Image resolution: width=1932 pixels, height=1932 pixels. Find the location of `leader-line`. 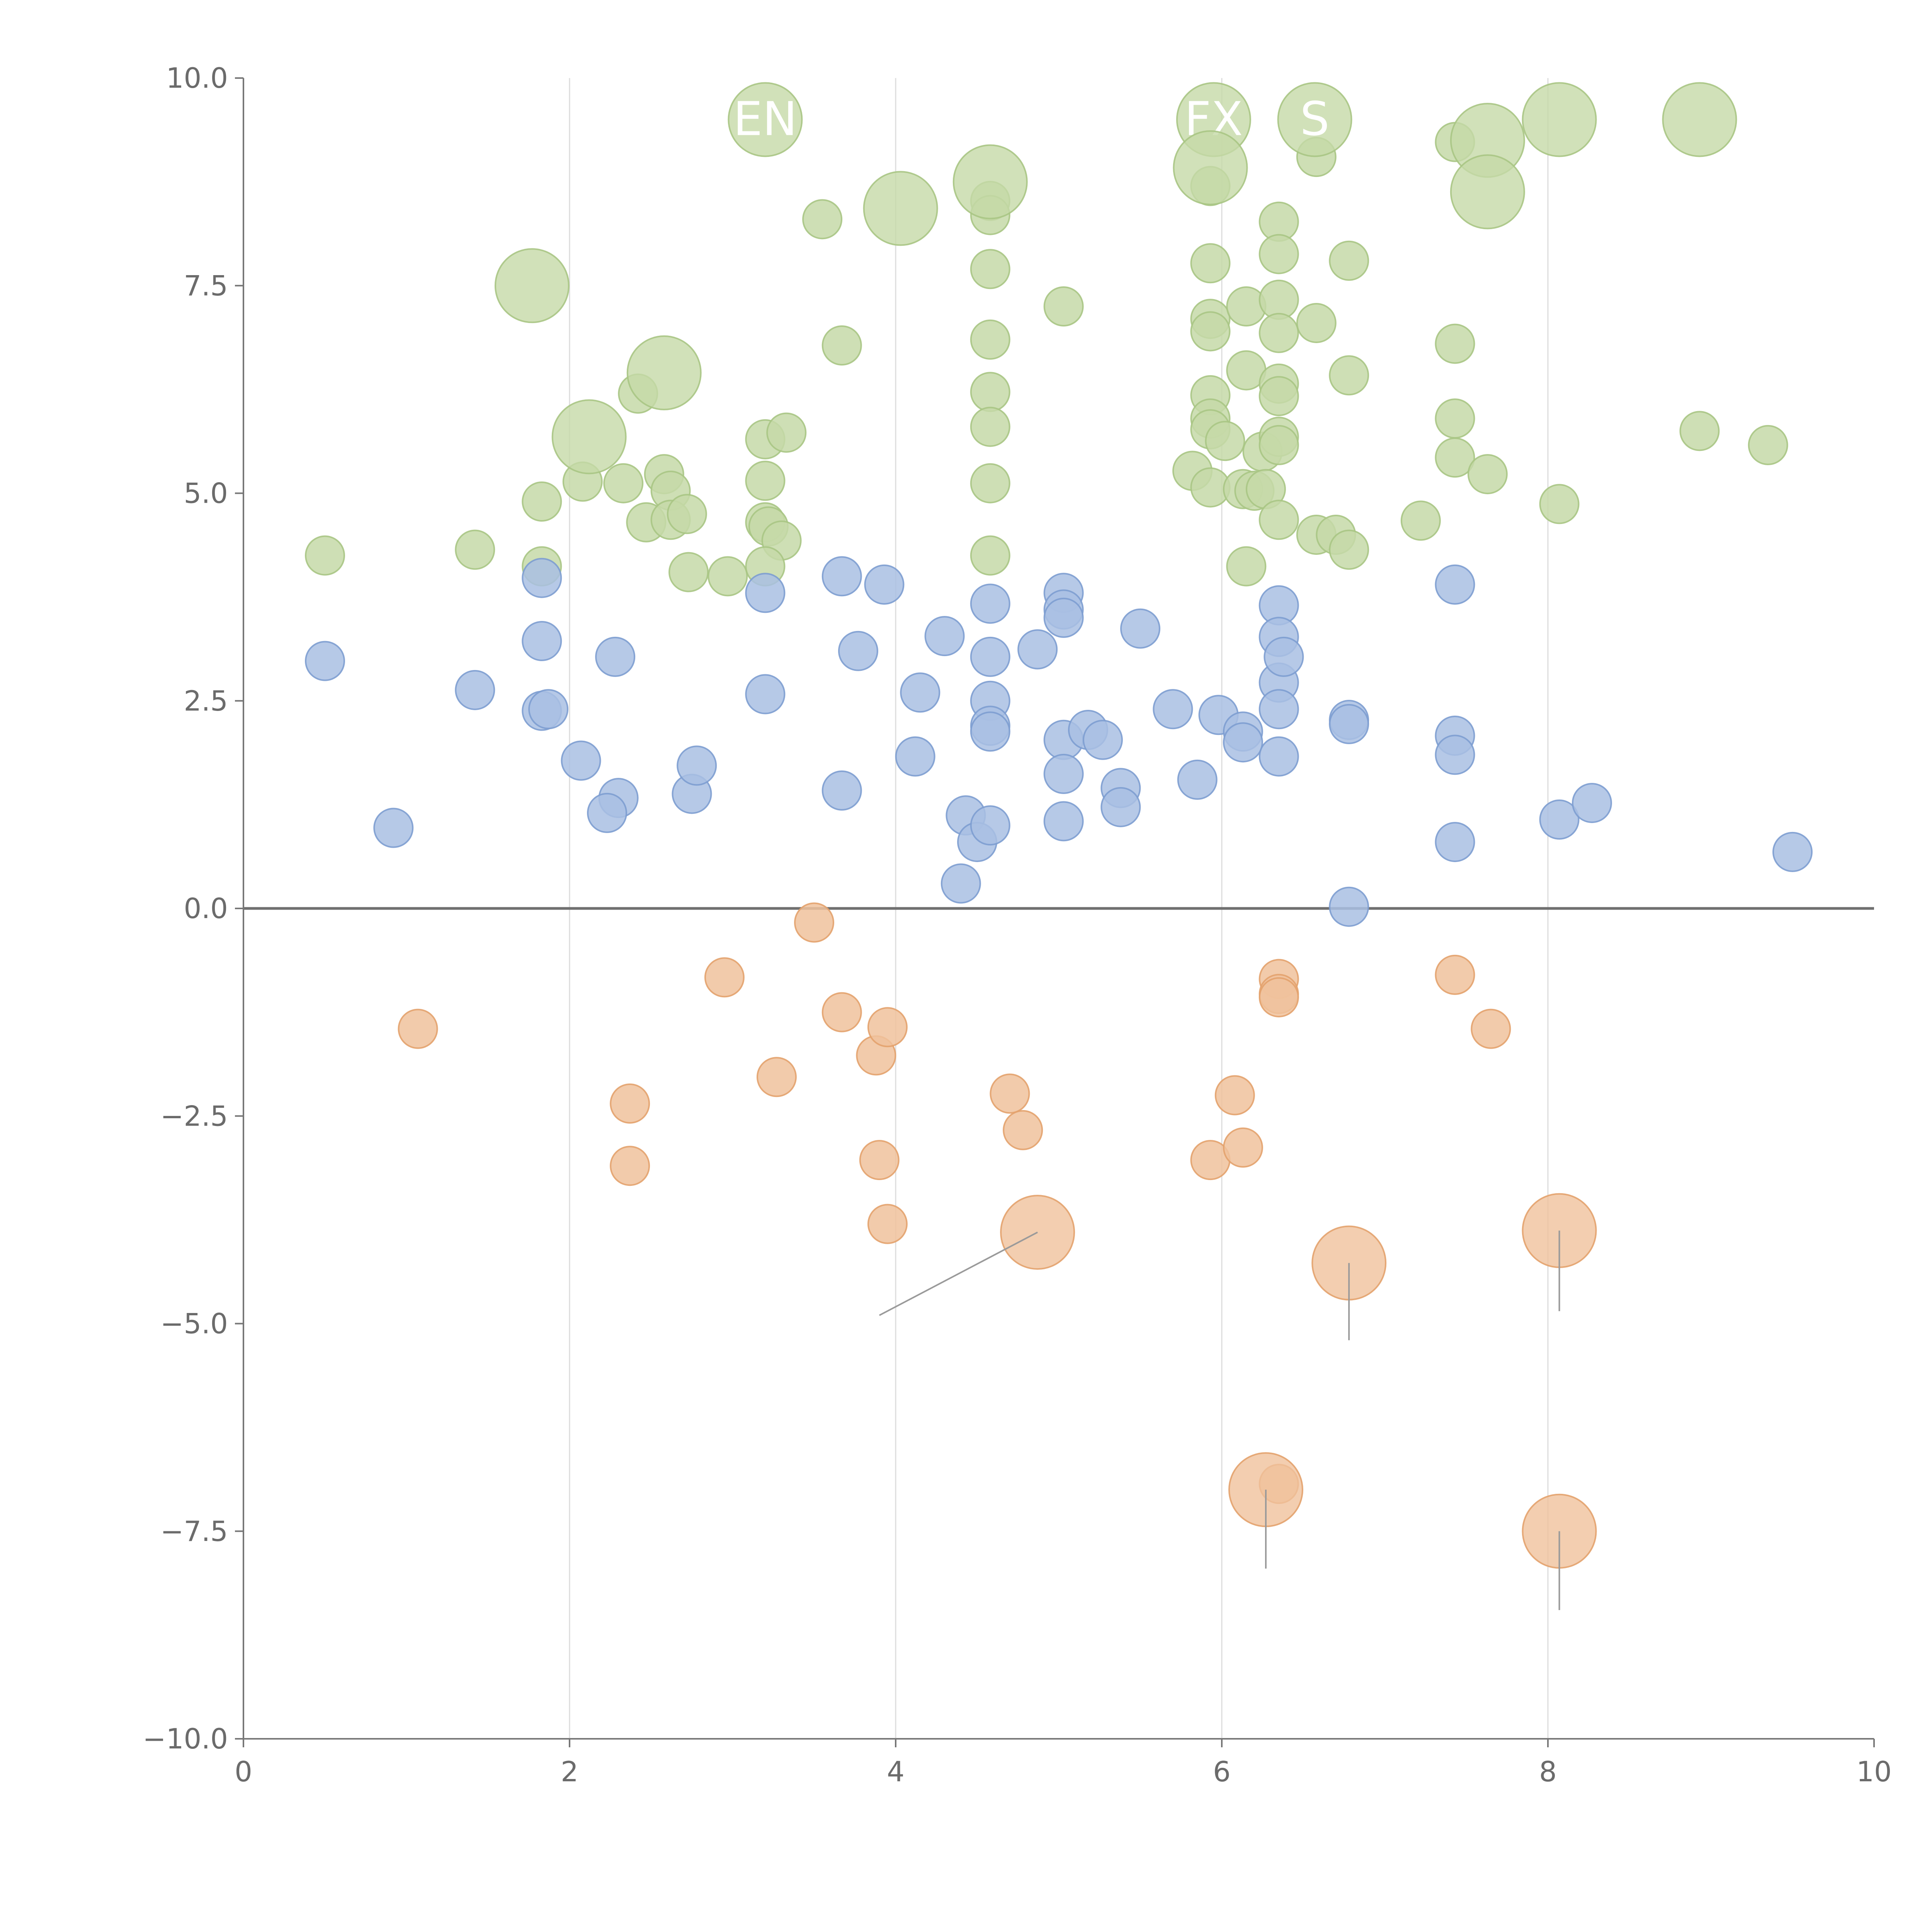

leader-line is located at coordinates (958, 1274).